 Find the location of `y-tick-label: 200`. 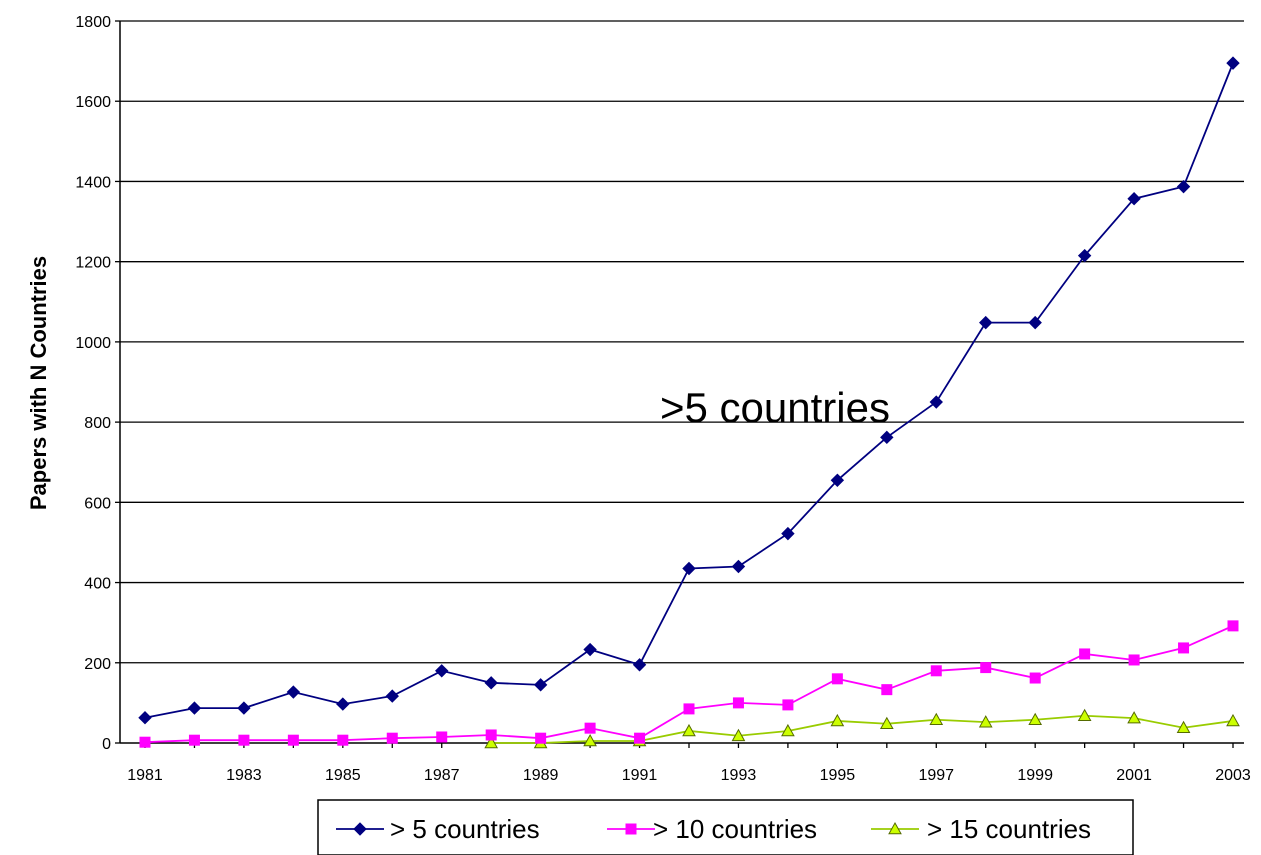

y-tick-label: 200 is located at coordinates (97, 664).